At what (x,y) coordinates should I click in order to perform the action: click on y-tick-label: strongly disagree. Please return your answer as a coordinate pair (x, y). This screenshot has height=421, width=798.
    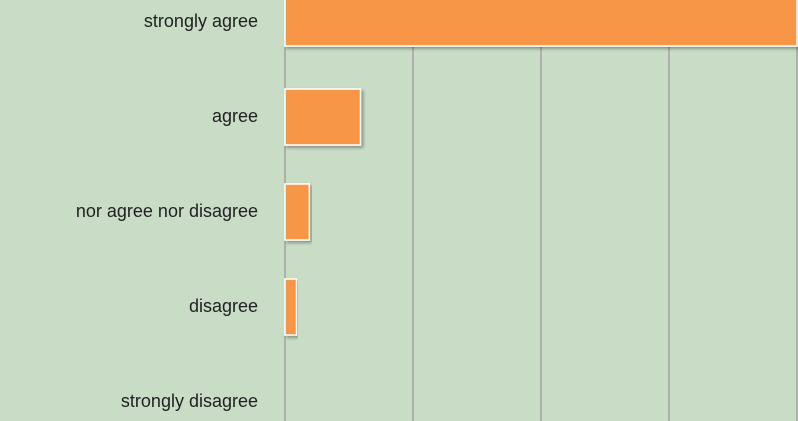
    Looking at the image, I should click on (189, 401).